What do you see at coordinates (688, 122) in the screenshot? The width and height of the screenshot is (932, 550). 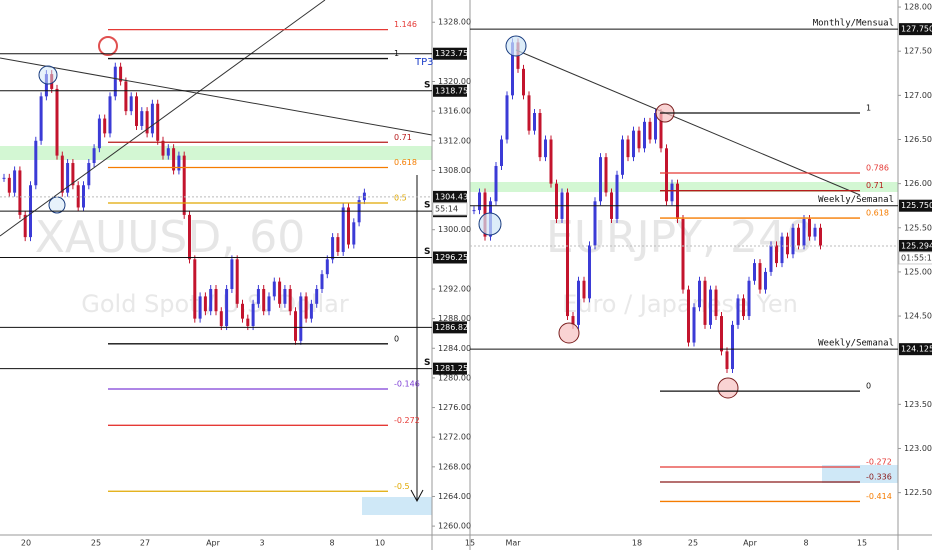 I see `trend-line` at bounding box center [688, 122].